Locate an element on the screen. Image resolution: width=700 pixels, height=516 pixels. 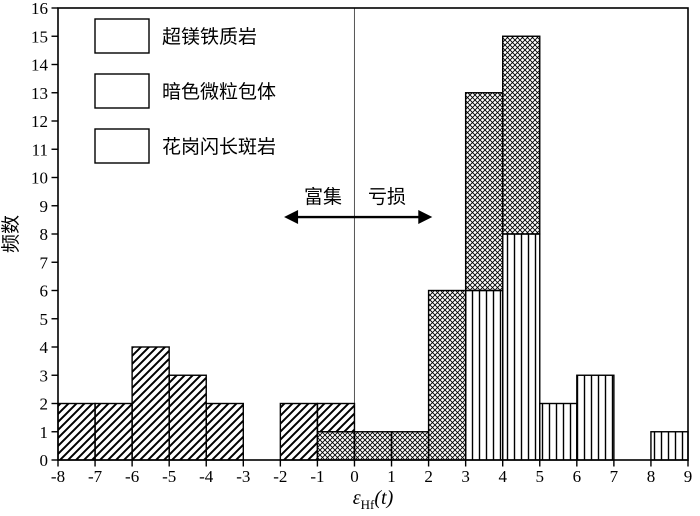
x-tick-label: 2 is located at coordinates (428, 476).